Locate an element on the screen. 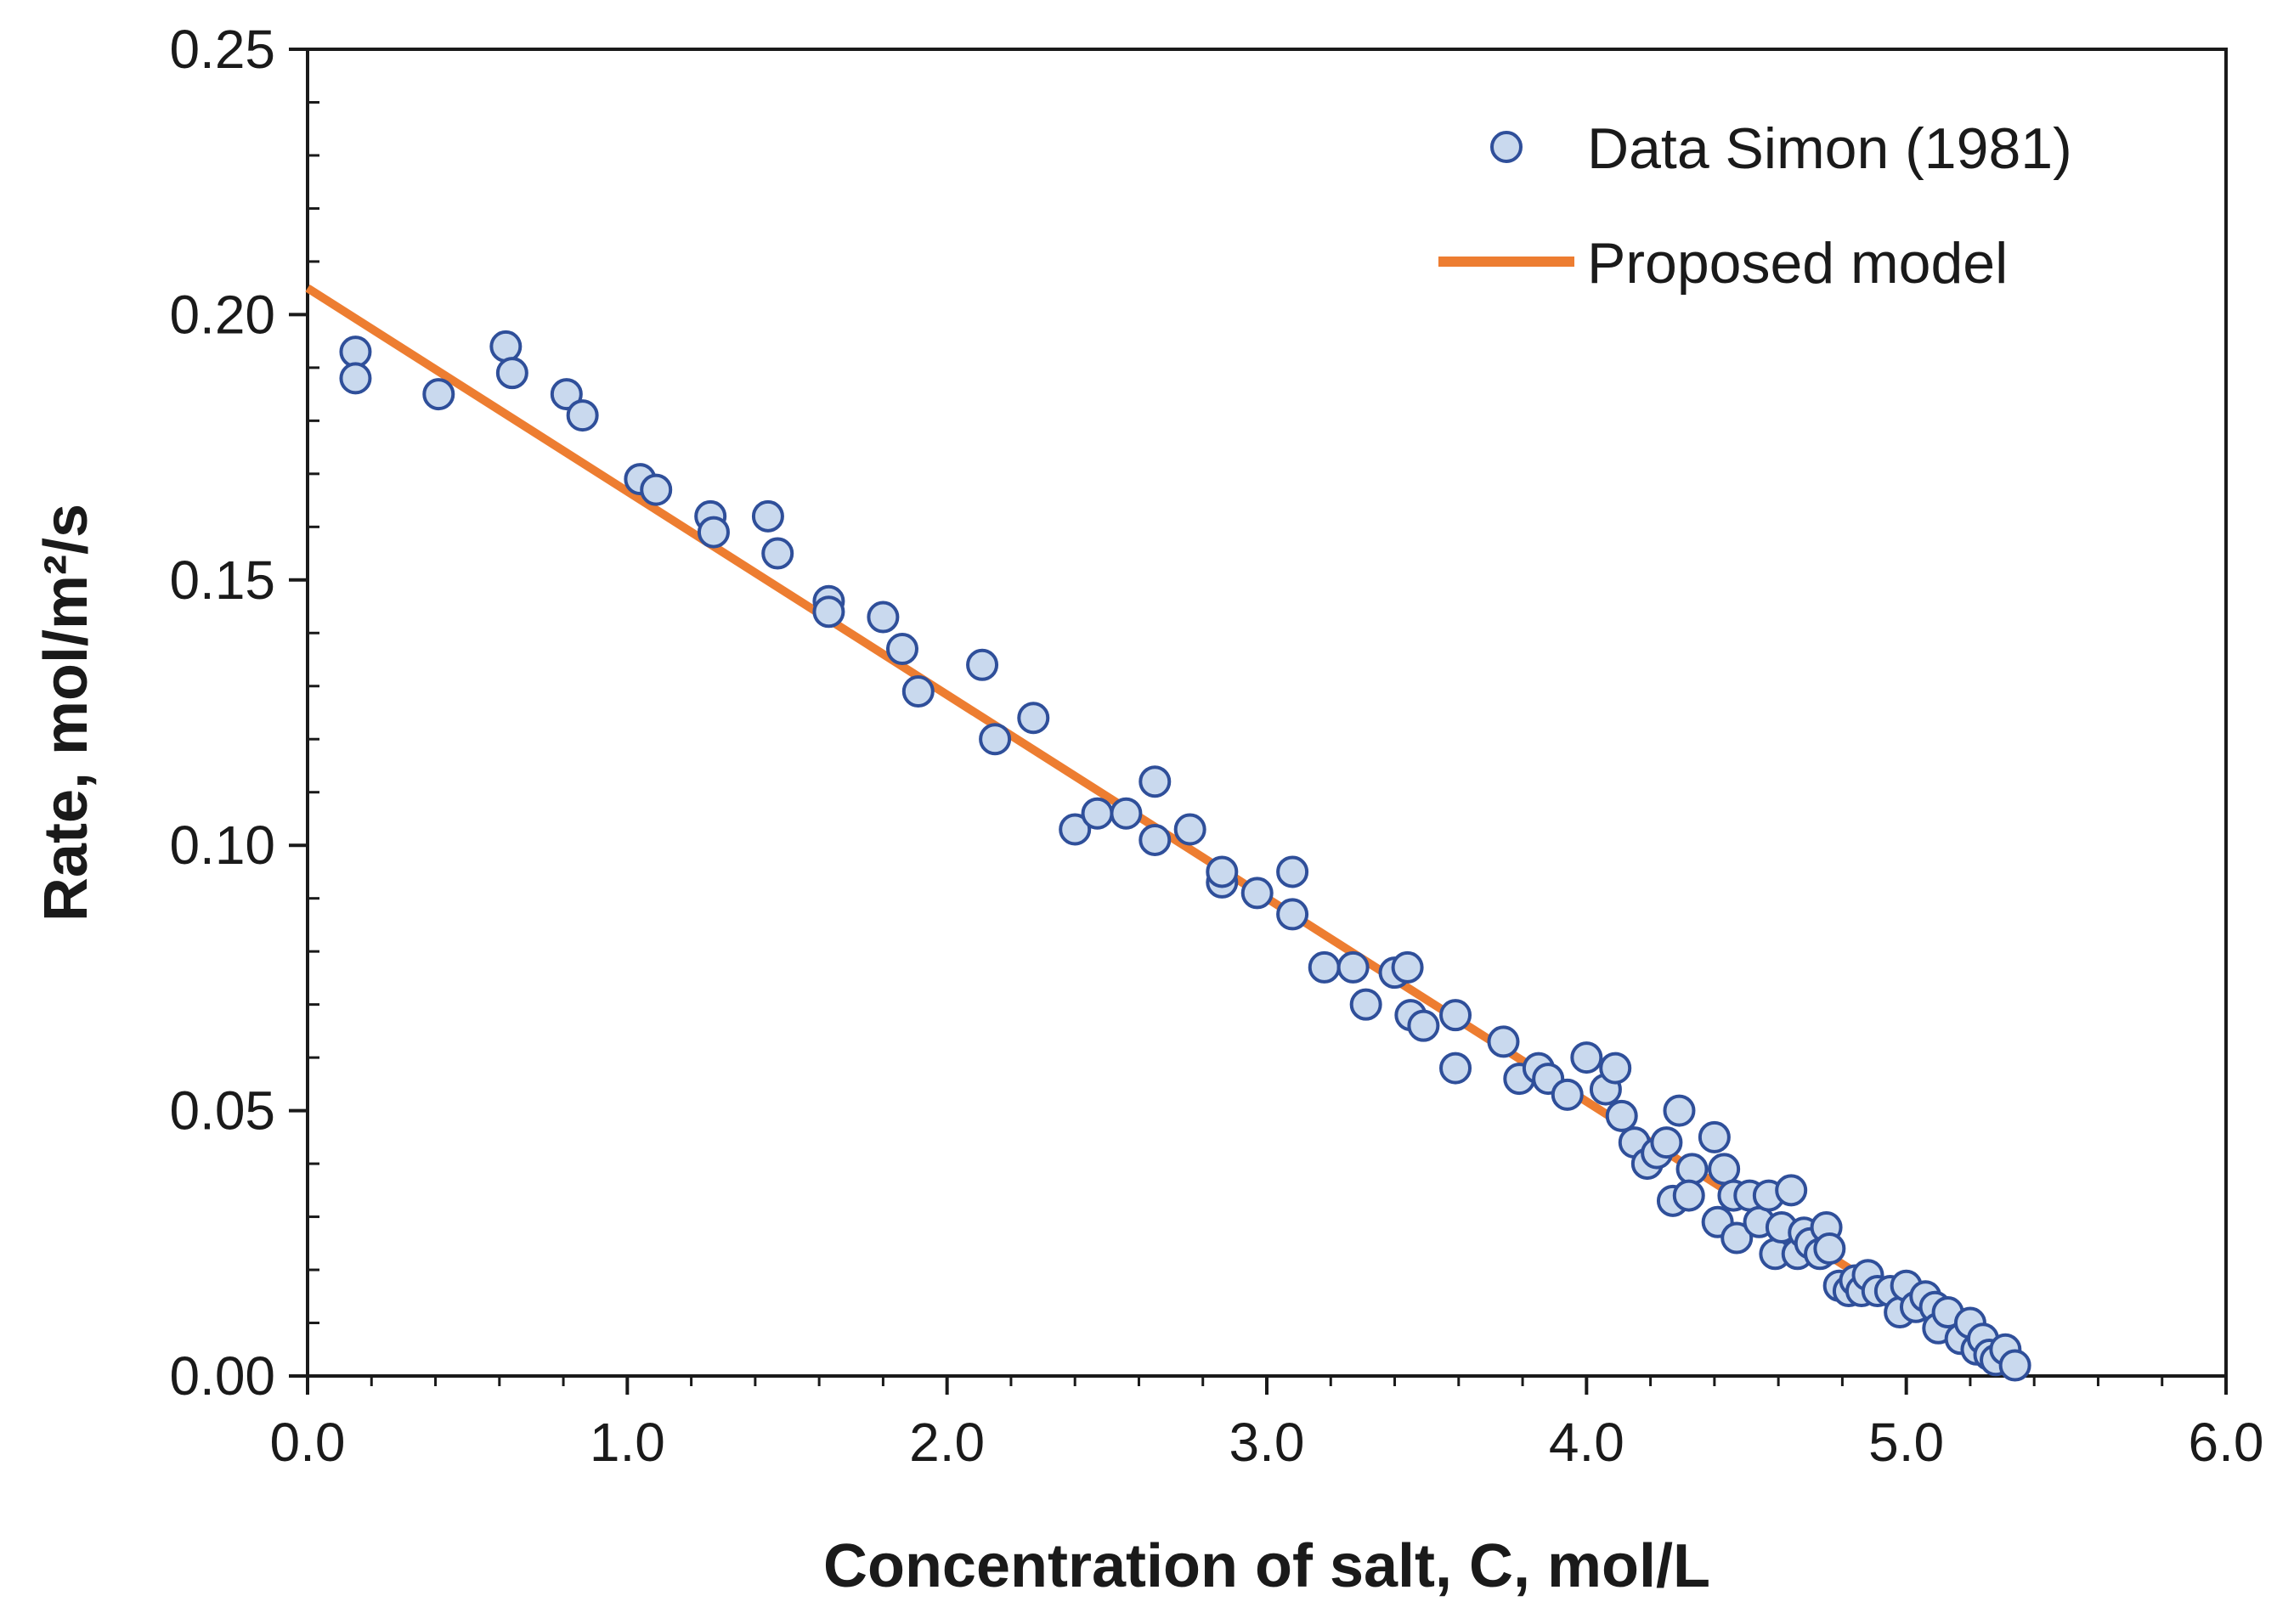 The width and height of the screenshot is (2294, 1624). y-tick-label: 0.25 is located at coordinates (222, 50).